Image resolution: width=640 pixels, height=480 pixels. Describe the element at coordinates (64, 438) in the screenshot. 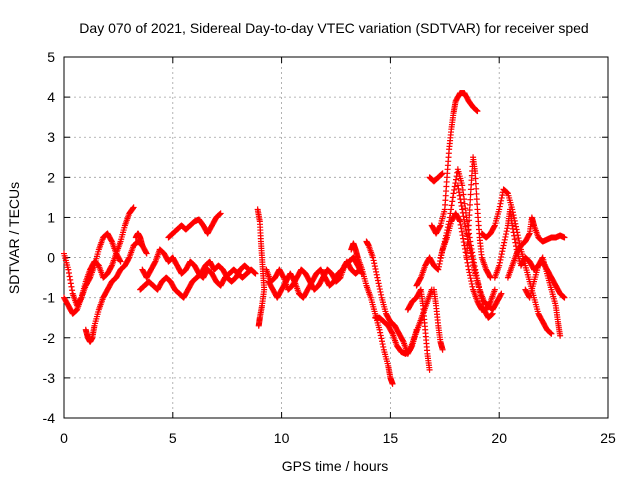

I see `x-tick-label: 0` at that location.